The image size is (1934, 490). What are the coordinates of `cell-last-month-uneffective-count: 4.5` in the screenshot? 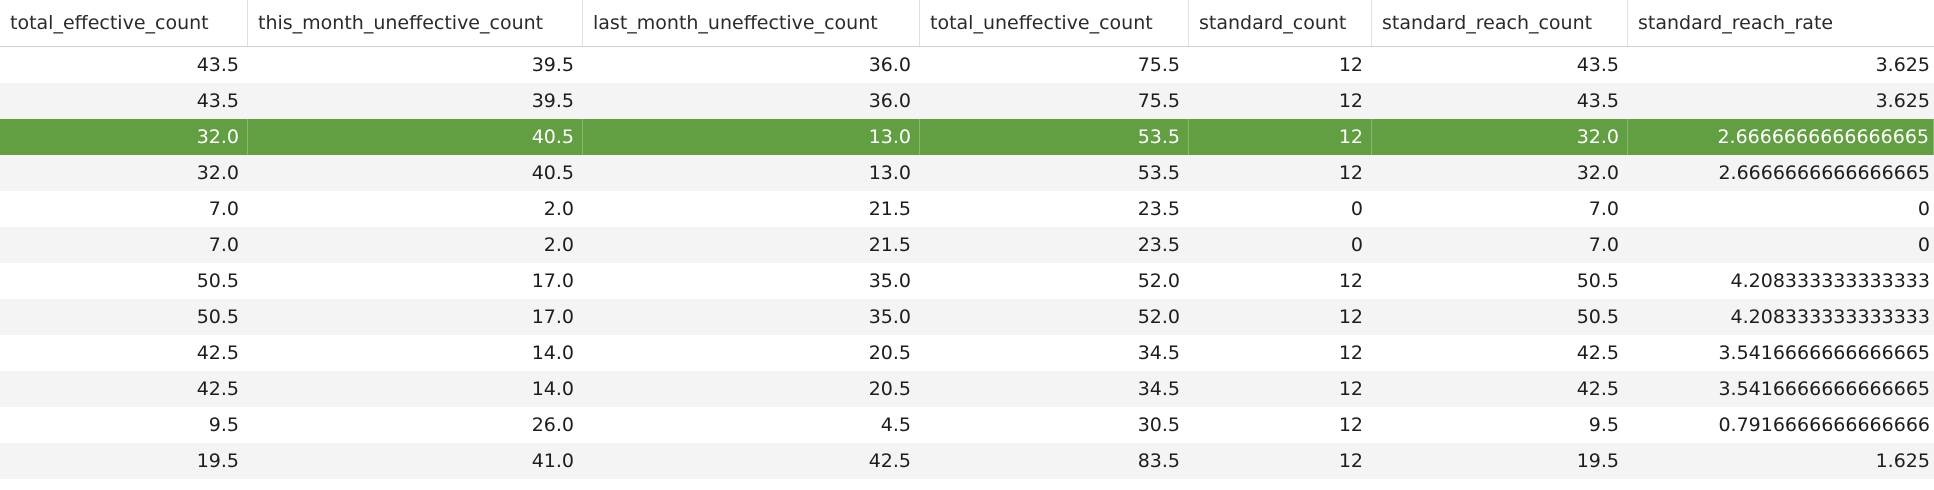 It's located at (895, 425).